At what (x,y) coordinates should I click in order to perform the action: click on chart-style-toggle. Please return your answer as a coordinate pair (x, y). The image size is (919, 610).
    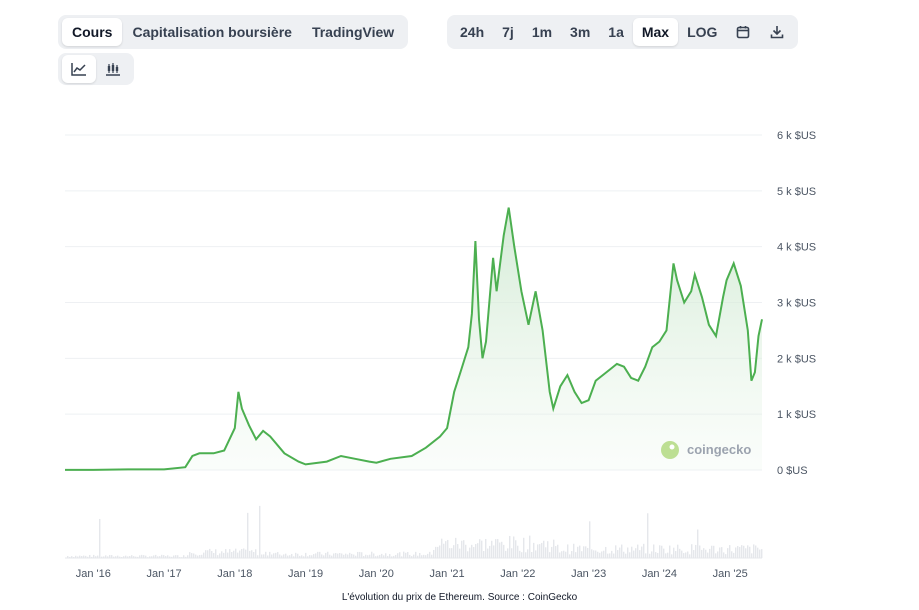
    Looking at the image, I should click on (96, 69).